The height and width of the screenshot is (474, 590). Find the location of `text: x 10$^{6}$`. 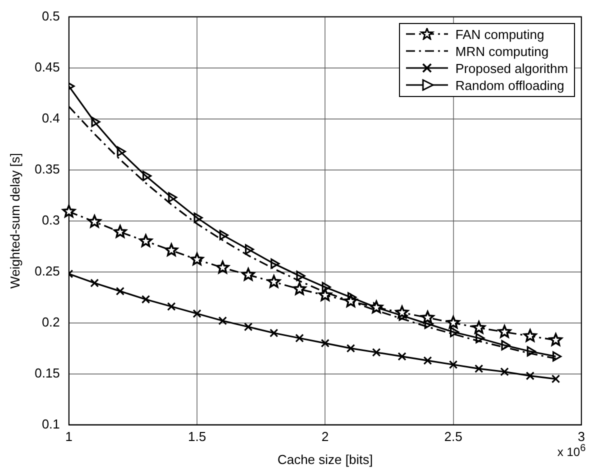

text: x 10$^{6}$ is located at coordinates (571, 450).